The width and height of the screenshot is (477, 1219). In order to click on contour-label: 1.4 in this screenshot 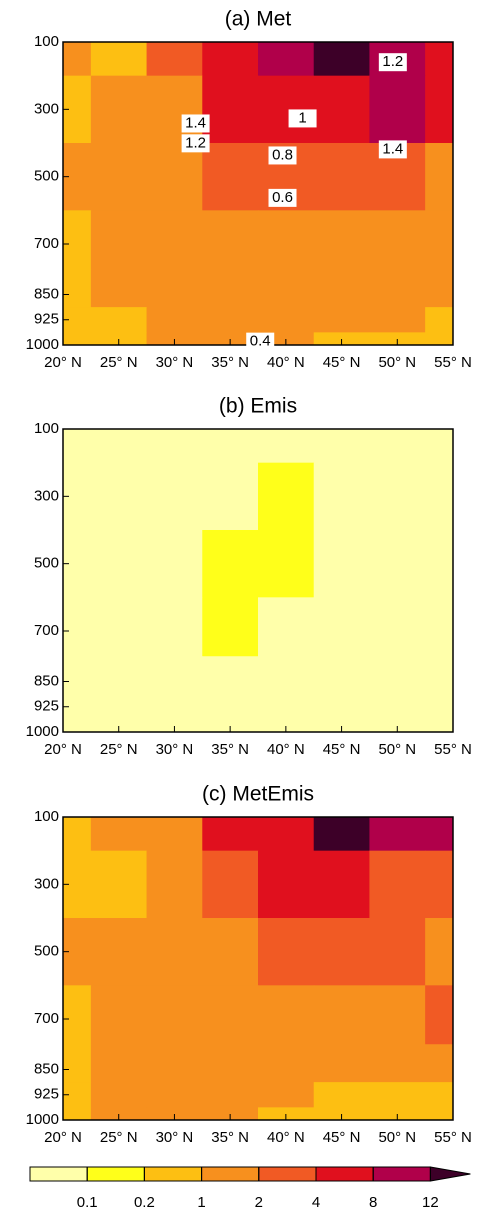, I will do `click(392, 148)`.